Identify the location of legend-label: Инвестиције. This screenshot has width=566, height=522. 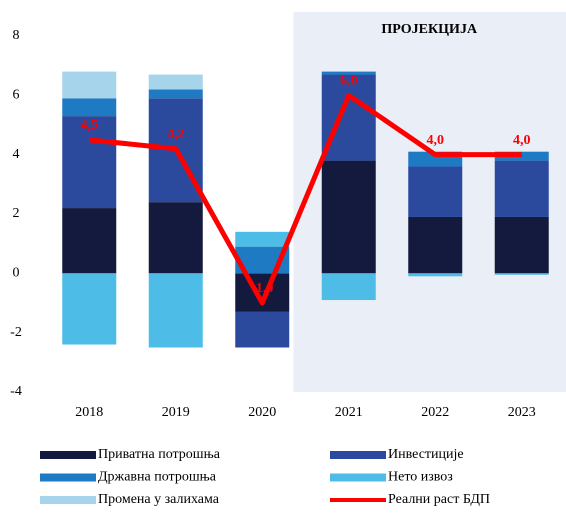
(426, 454).